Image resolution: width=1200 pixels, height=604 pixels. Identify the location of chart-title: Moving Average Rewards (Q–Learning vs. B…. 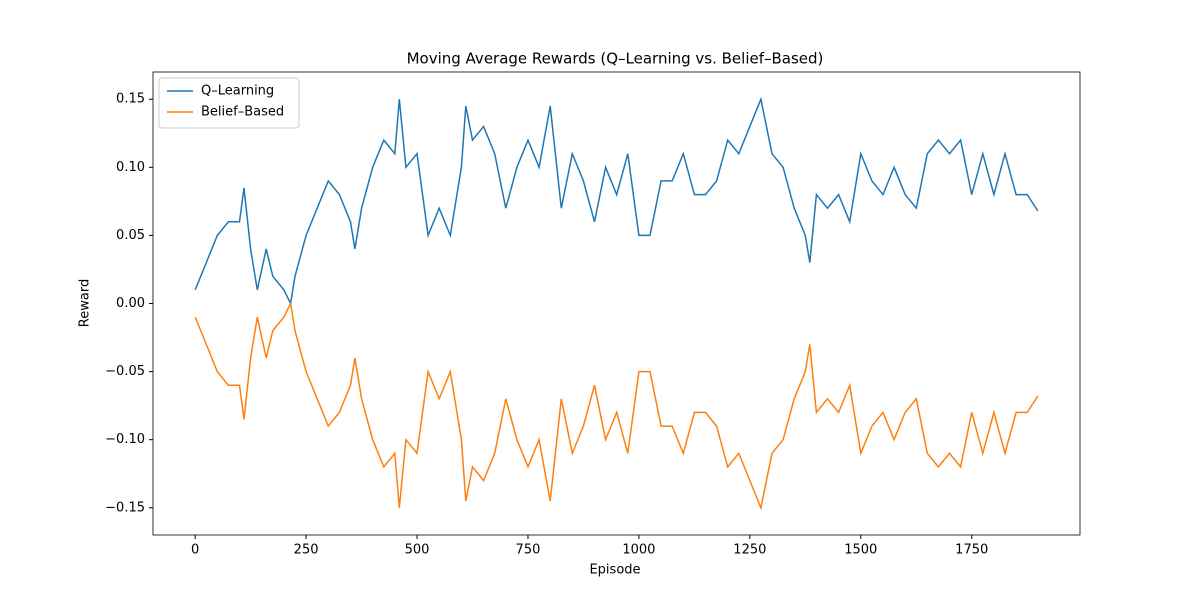
(615, 59).